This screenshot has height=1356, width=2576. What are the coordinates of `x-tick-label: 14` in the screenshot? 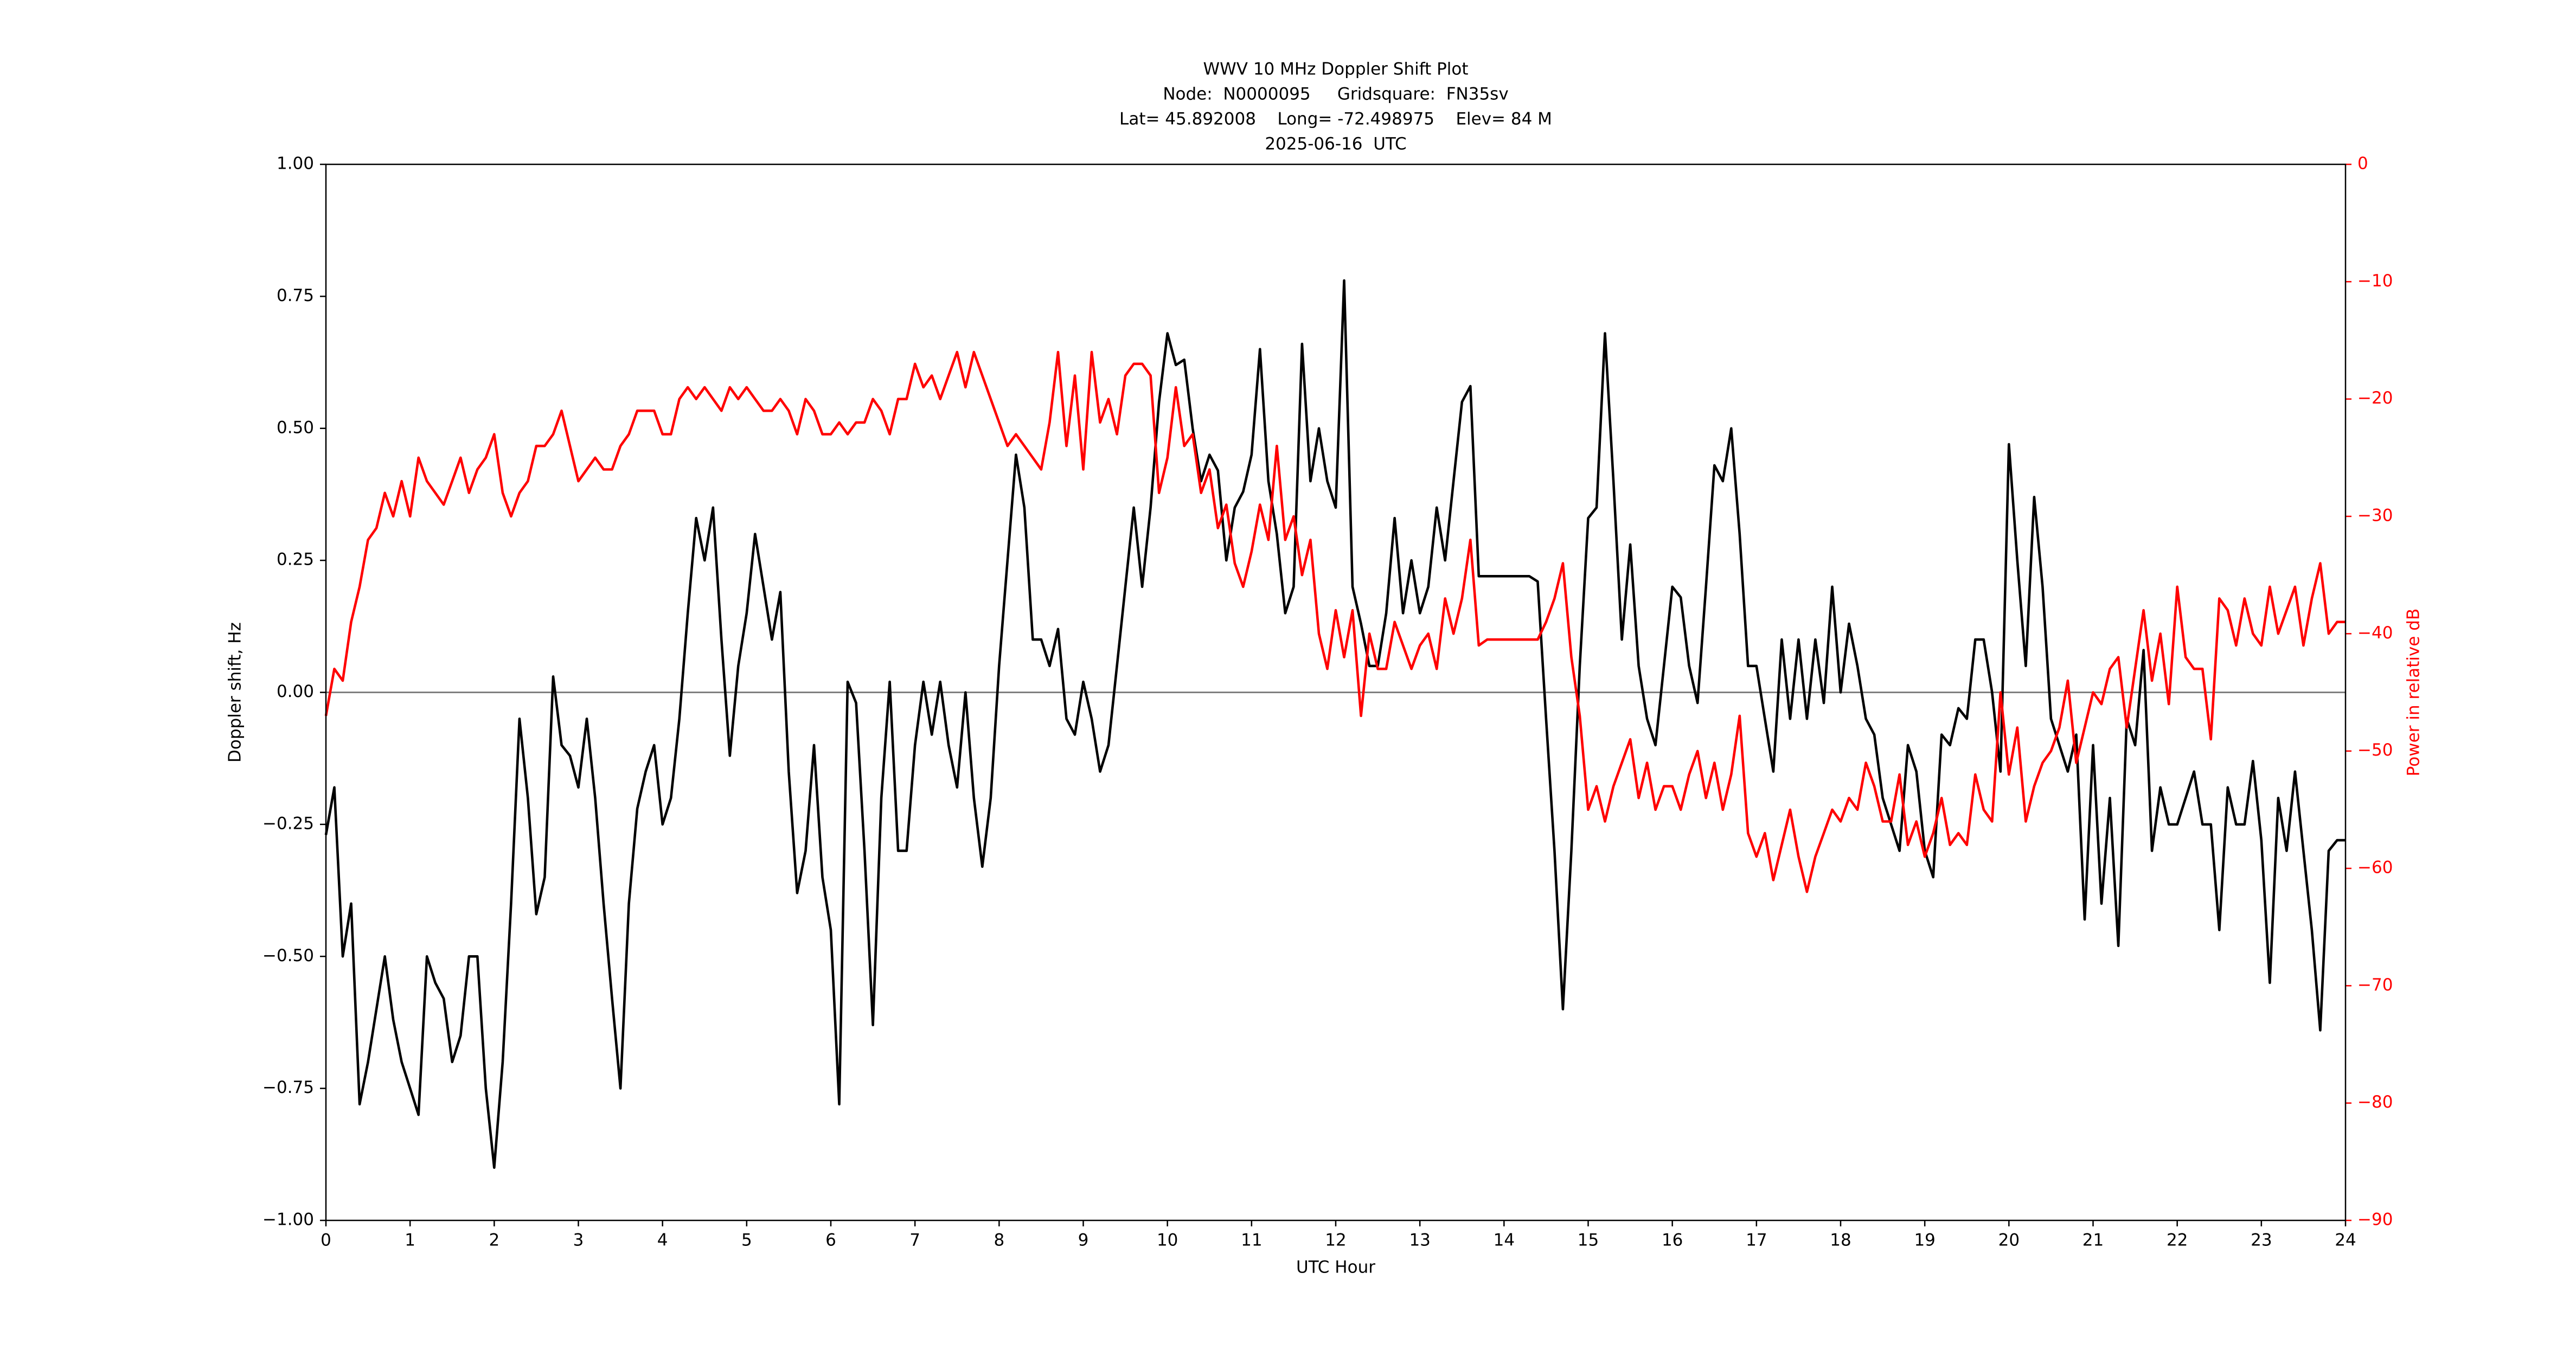 It's located at (1504, 1240).